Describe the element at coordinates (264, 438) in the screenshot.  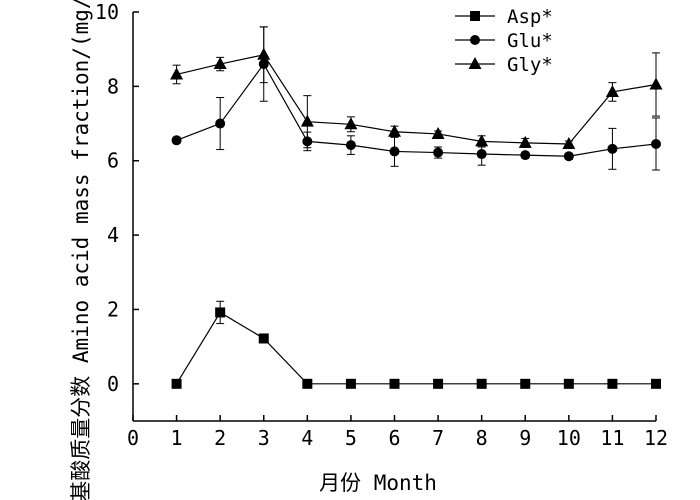
I see `x-tick-label: 3` at that location.